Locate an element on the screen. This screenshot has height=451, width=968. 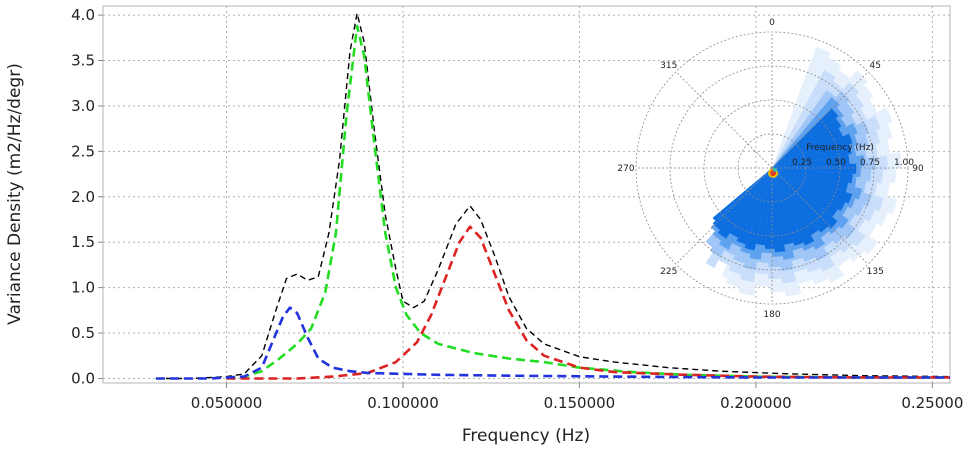
polar-angle-label: 90 is located at coordinates (918, 169).